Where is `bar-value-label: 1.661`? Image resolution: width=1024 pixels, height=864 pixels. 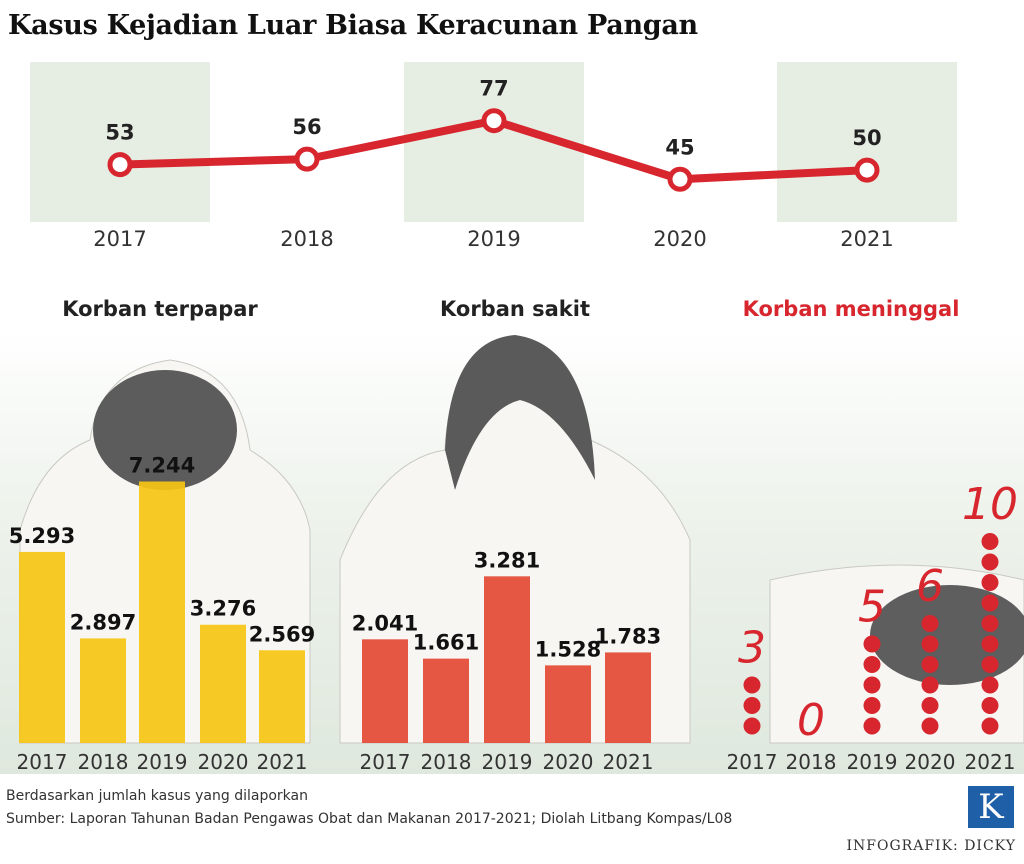 bar-value-label: 1.661 is located at coordinates (446, 643).